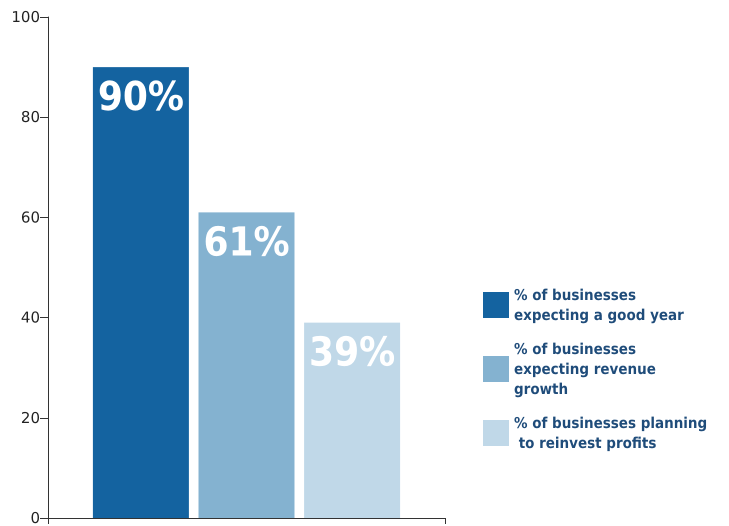 The width and height of the screenshot is (729, 526). What do you see at coordinates (611, 433) in the screenshot?
I see `legend-label: % of businesses planning to reinvest profits` at bounding box center [611, 433].